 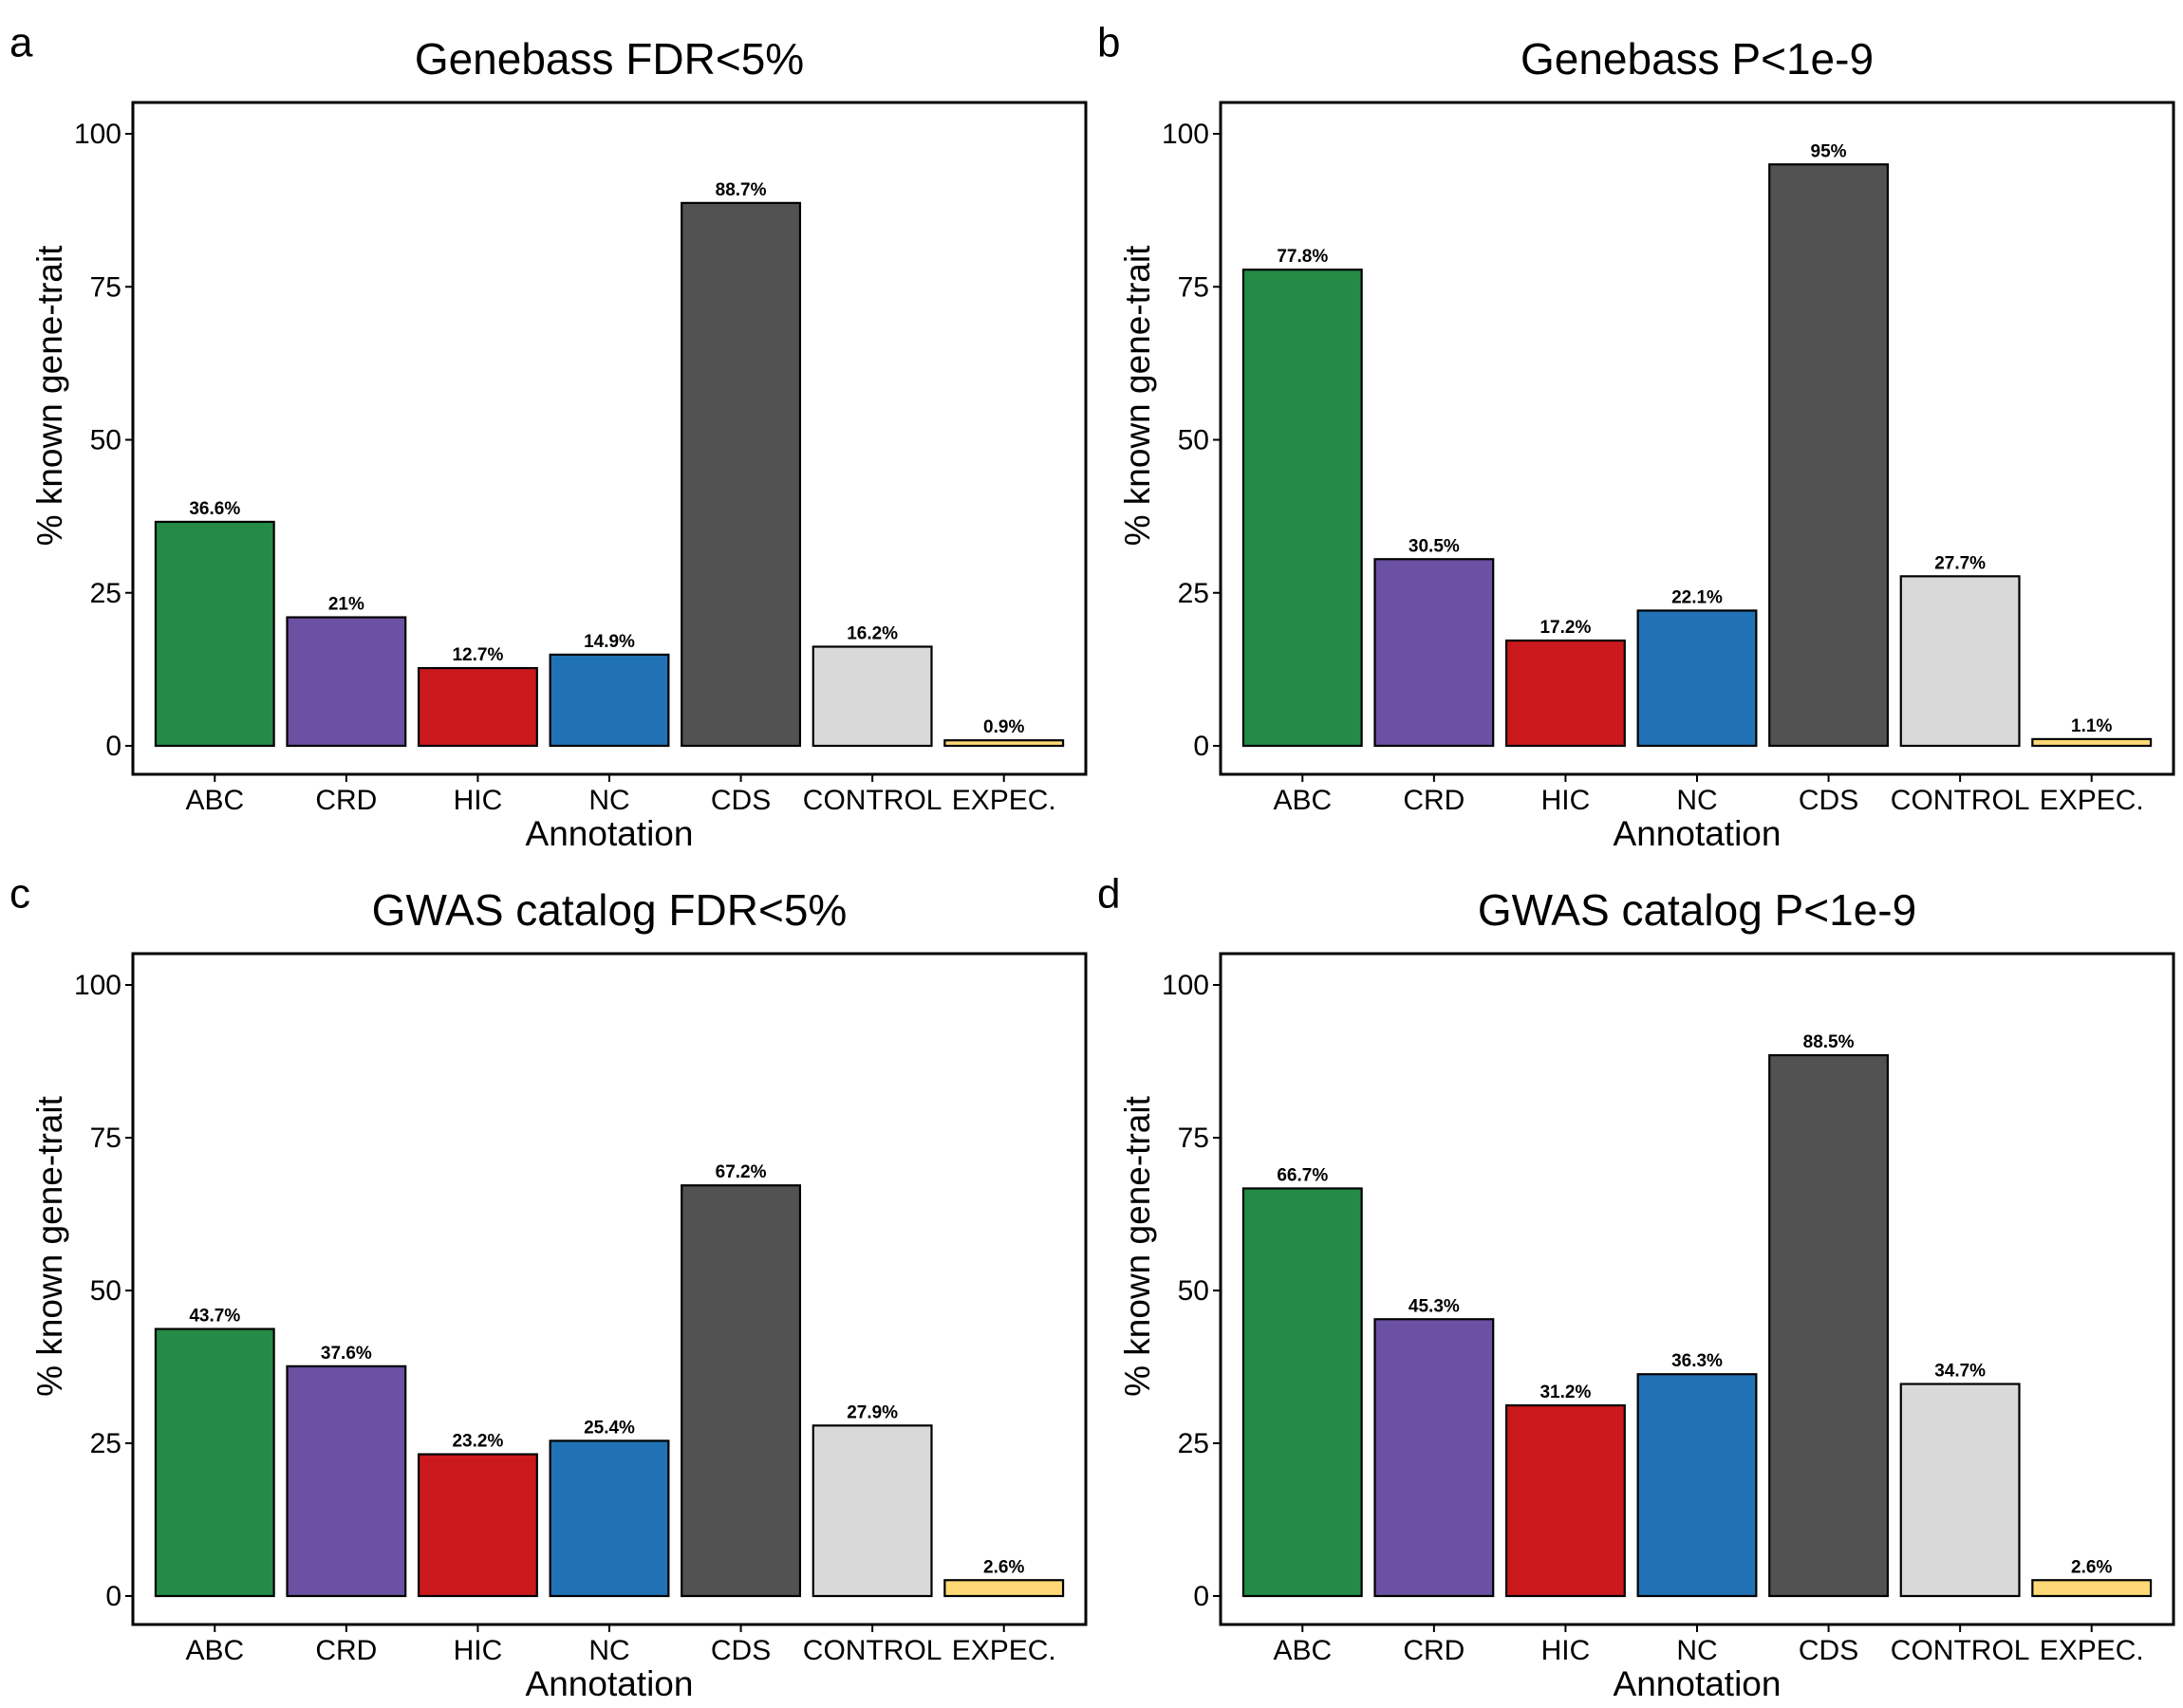 What do you see at coordinates (872, 1412) in the screenshot?
I see `data-label: 27.9%` at bounding box center [872, 1412].